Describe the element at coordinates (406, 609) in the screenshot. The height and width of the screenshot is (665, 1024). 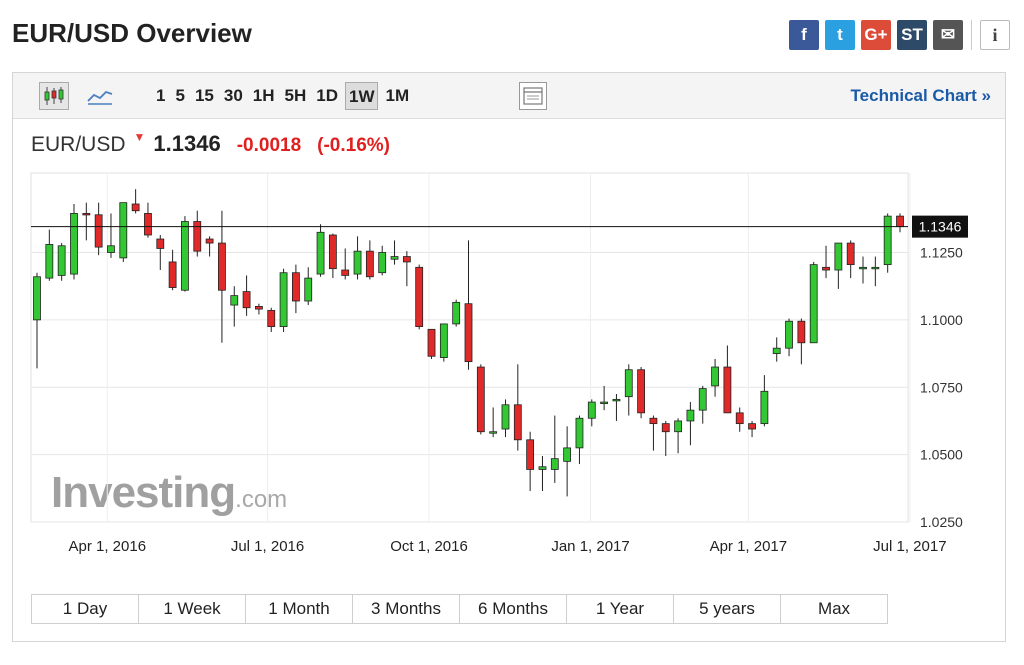
I see `timeframe-3-months: 3 Months` at that location.